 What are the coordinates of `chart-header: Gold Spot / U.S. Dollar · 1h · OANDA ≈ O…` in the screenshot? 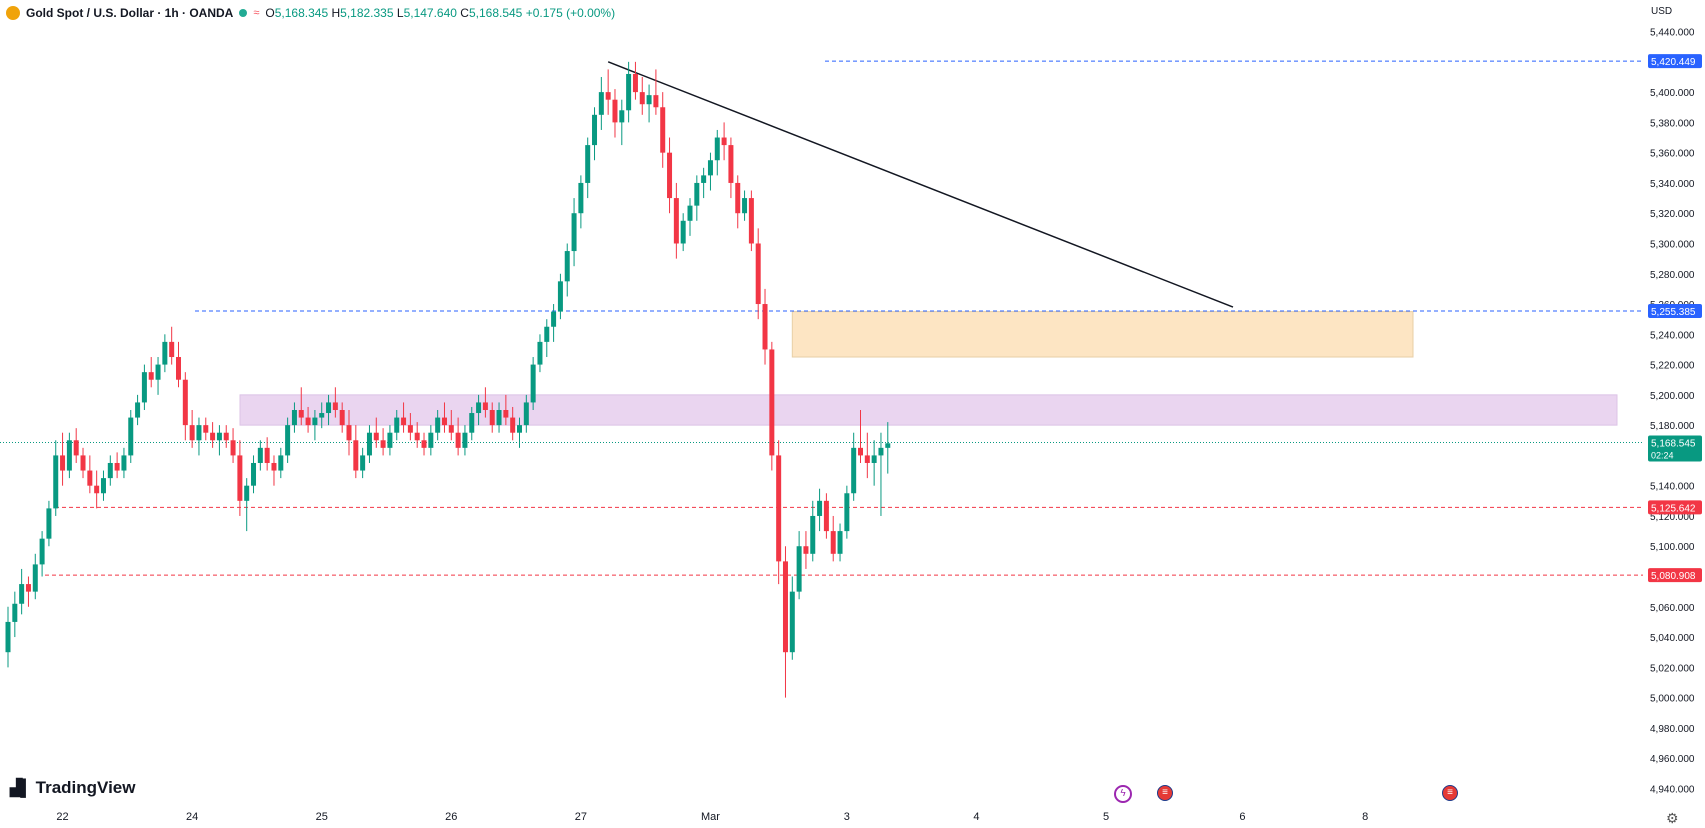 It's located at (310, 13).